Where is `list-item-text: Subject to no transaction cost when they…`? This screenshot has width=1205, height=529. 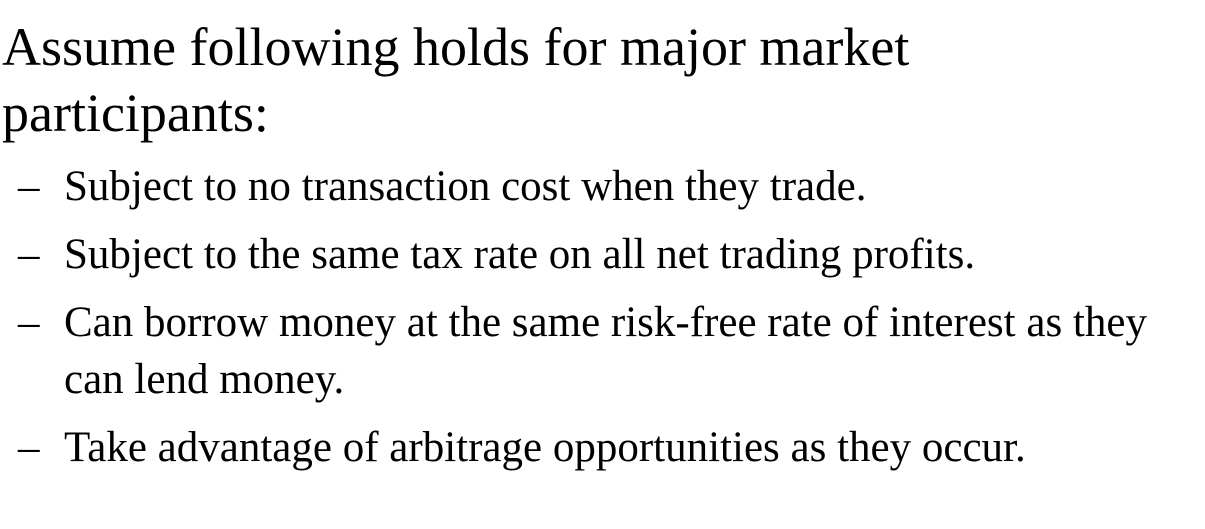 list-item-text: Subject to no transaction cost when they… is located at coordinates (465, 186).